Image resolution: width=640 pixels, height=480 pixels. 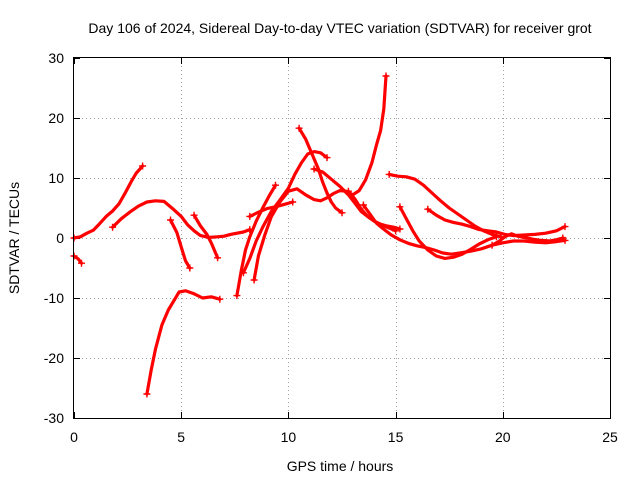 What do you see at coordinates (396, 437) in the screenshot?
I see `x-tick-label: 15` at bounding box center [396, 437].